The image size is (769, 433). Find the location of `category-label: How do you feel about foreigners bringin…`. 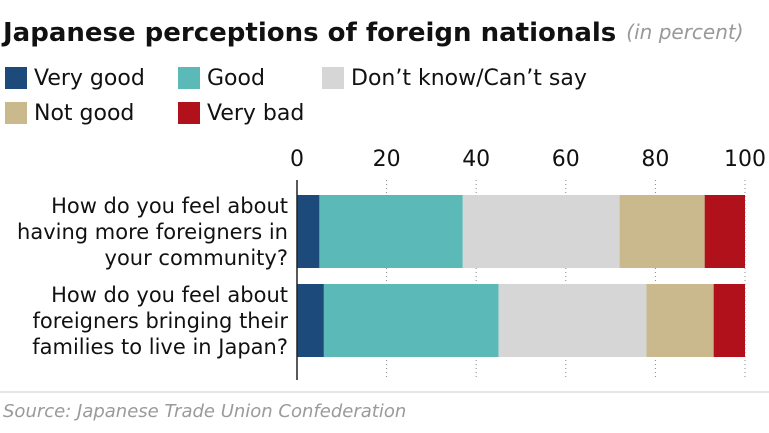

category-label: How do you feel about foreigners bringin… is located at coordinates (160, 320).